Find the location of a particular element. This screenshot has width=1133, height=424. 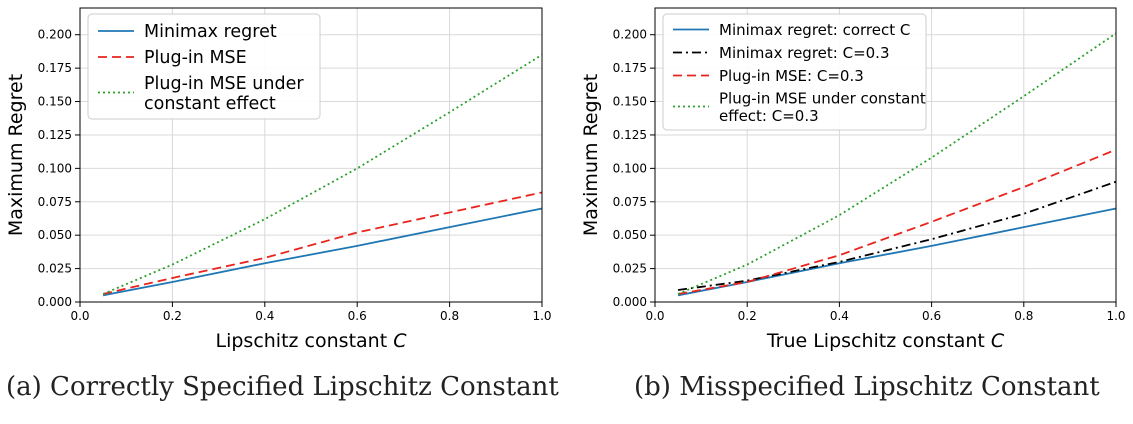

x-axis-label: True Lipschitz constant C is located at coordinates (885, 341).